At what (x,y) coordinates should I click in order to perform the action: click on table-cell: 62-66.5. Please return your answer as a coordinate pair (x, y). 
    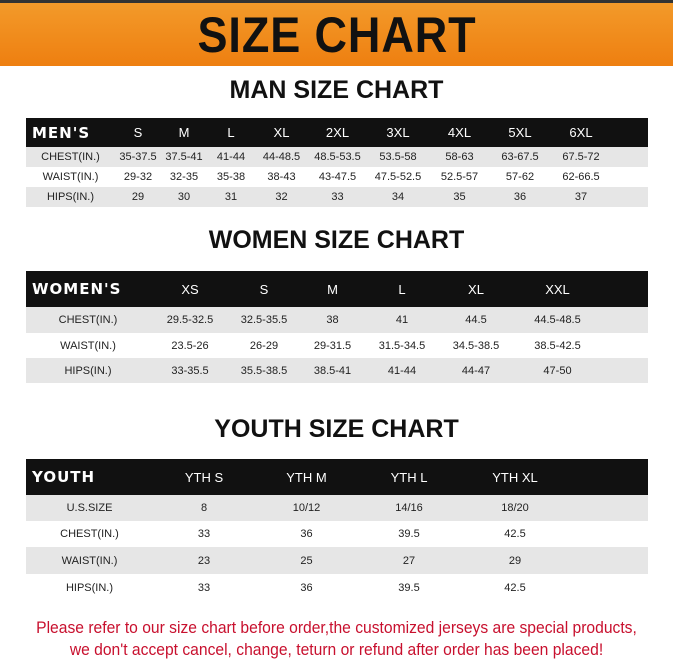
    Looking at the image, I should click on (581, 177).